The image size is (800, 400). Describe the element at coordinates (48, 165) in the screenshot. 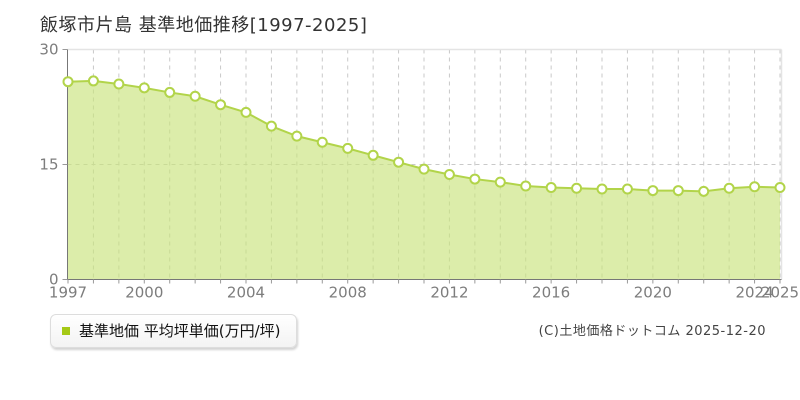

I see `y-tick-label-15: 15` at that location.